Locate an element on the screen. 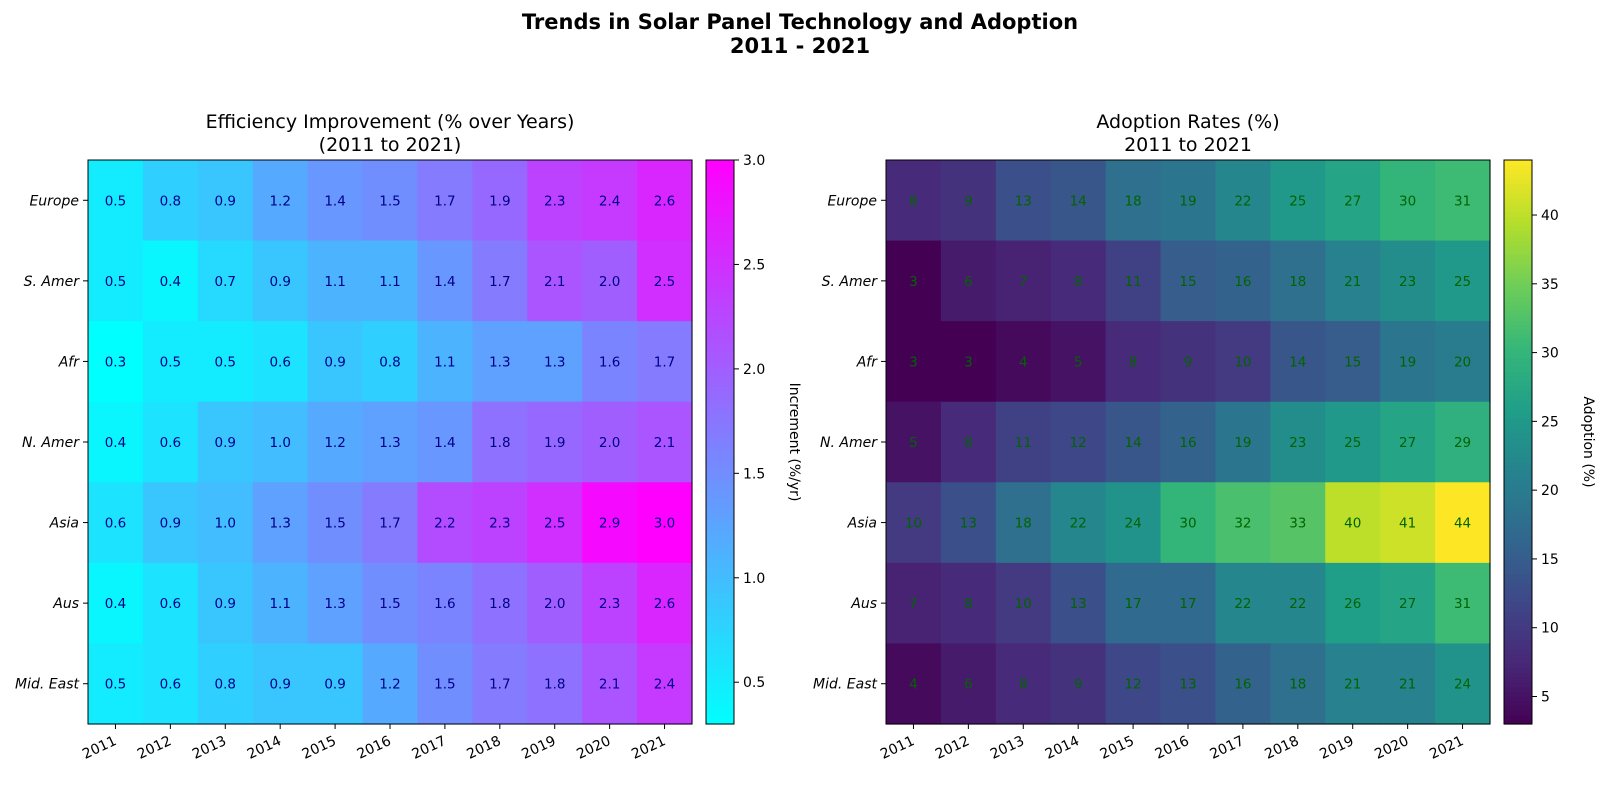  x-tick-label: 2021 is located at coordinates (648, 748).